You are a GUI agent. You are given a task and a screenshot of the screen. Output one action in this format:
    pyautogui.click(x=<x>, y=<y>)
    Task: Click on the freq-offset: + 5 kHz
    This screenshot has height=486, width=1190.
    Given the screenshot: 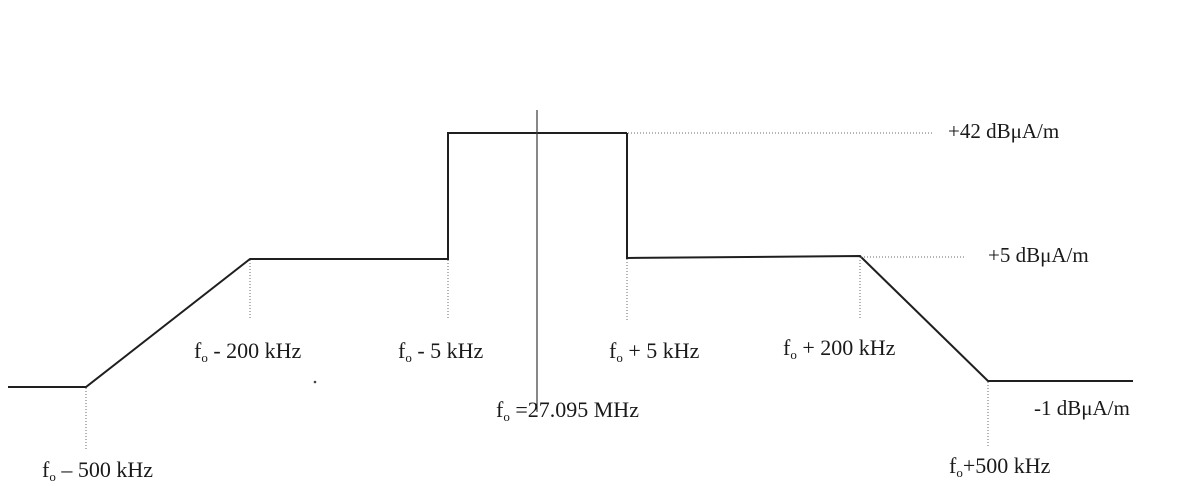 What is the action you would take?
    pyautogui.click(x=664, y=350)
    